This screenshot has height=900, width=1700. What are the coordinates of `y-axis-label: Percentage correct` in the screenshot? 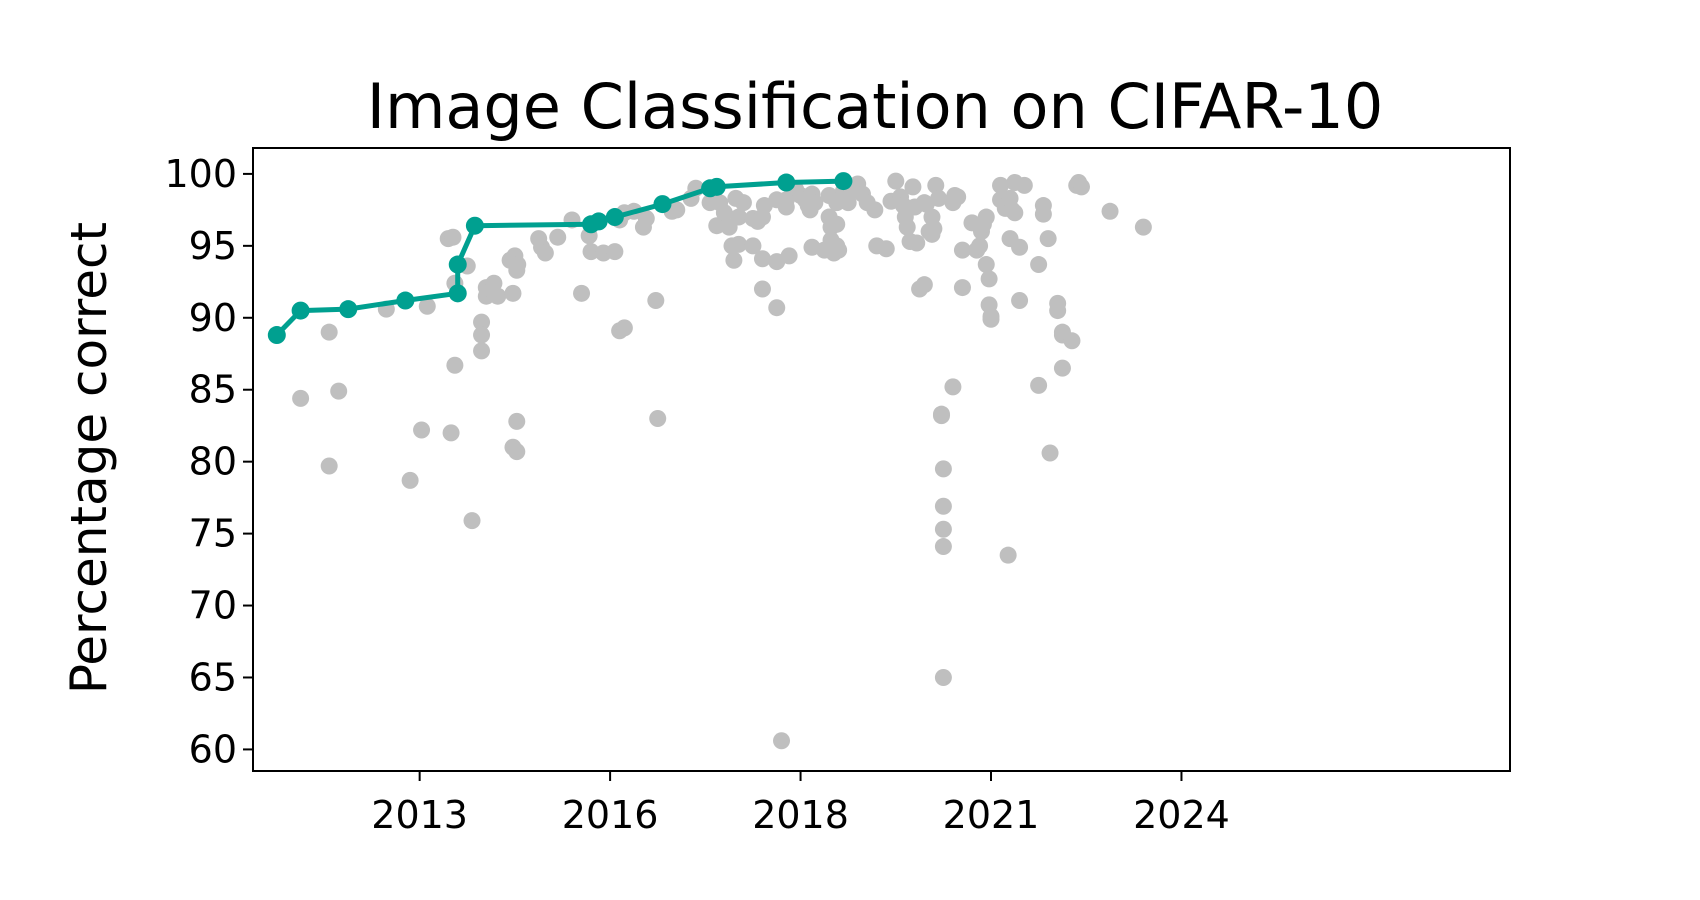 It's located at (89, 458).